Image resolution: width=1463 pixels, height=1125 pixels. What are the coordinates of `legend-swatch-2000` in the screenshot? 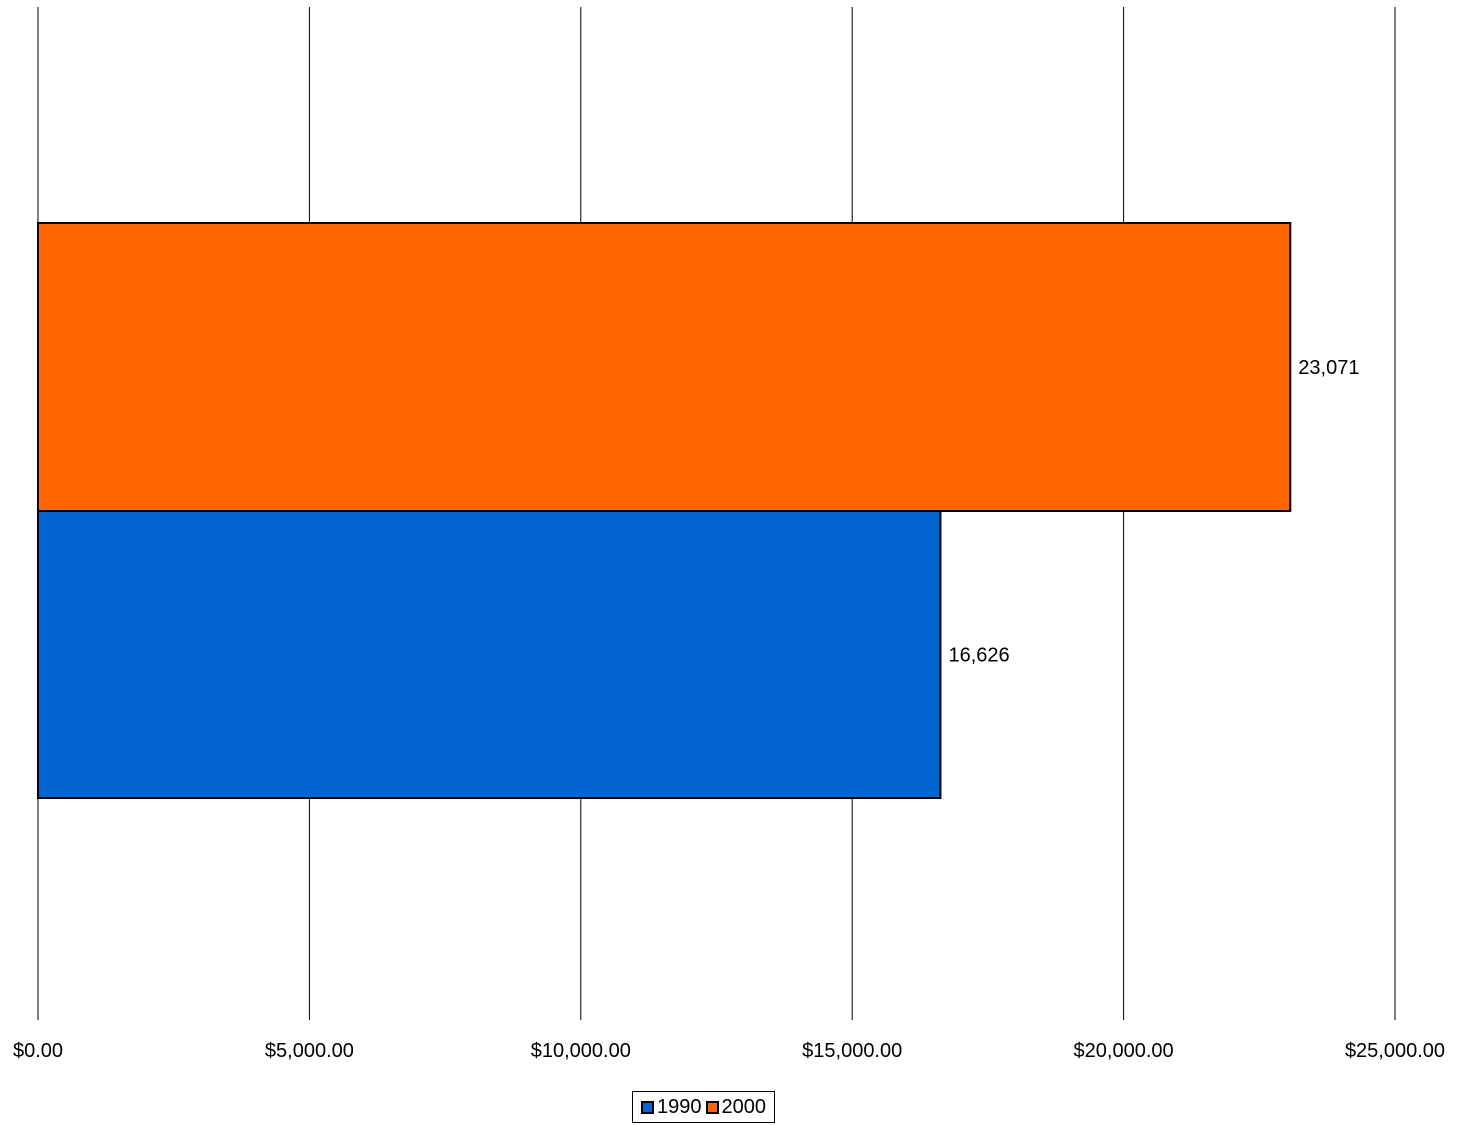 It's located at (712, 1107).